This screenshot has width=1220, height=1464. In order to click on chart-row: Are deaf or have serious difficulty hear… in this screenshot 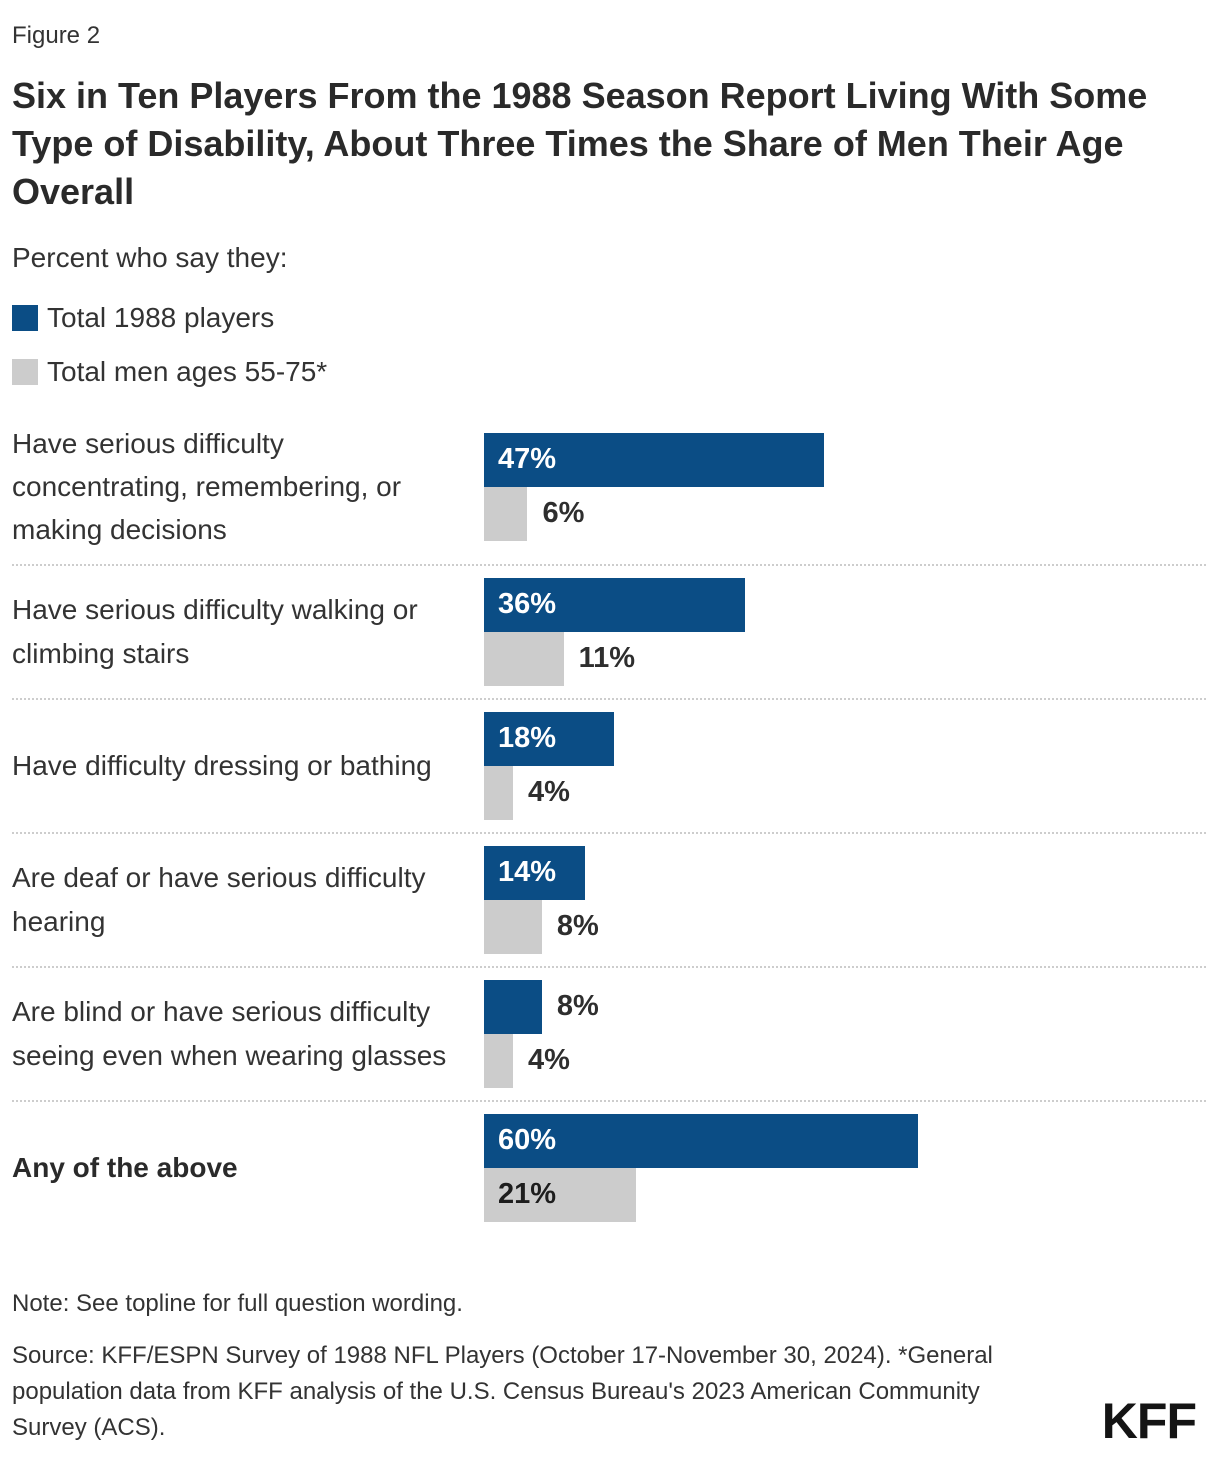, I will do `click(609, 898)`.